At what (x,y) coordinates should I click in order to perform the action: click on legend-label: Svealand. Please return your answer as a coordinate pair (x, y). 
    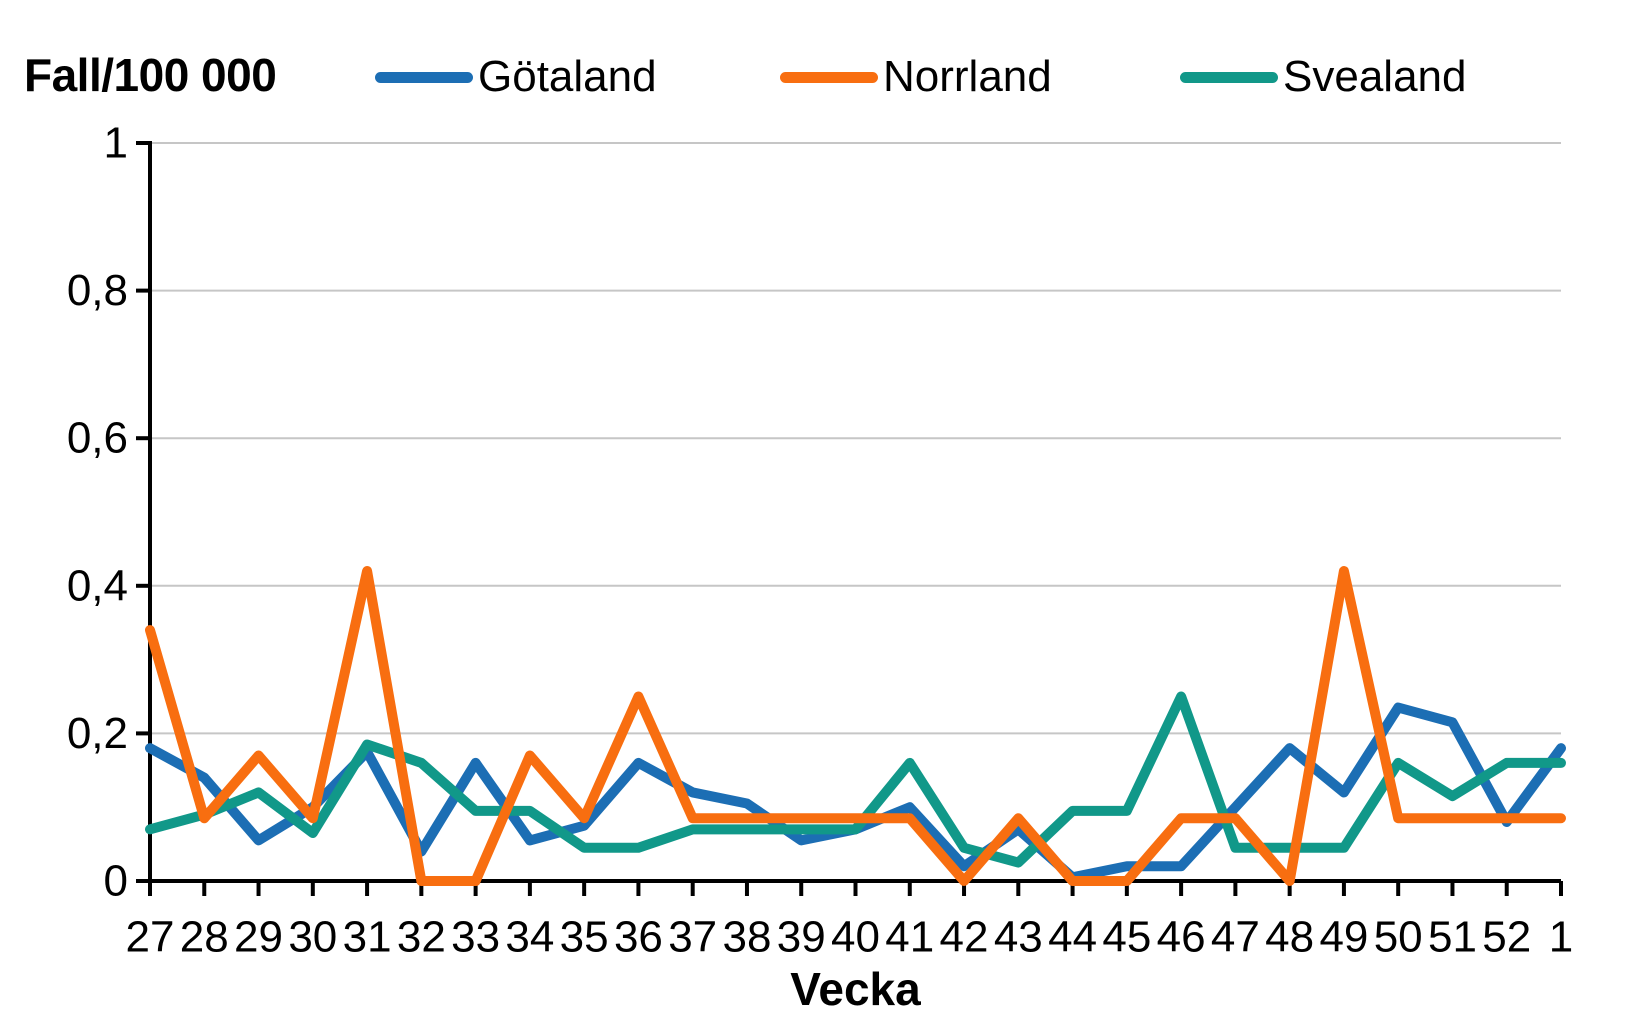
    Looking at the image, I should click on (1375, 76).